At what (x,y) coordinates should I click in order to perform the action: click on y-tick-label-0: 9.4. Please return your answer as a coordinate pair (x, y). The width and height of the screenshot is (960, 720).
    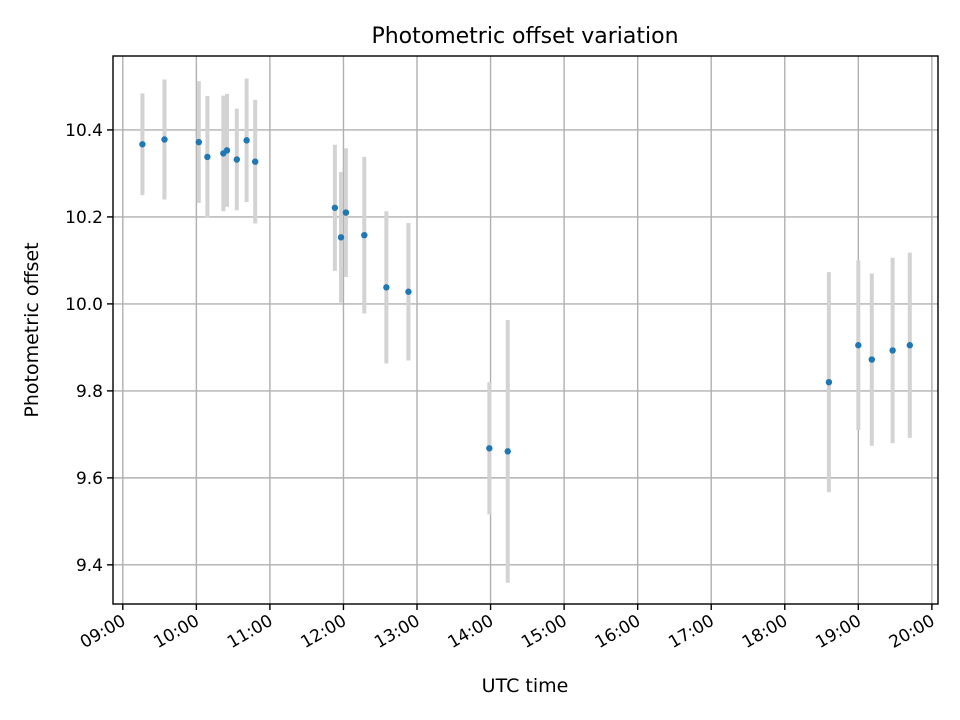
    Looking at the image, I should click on (89, 566).